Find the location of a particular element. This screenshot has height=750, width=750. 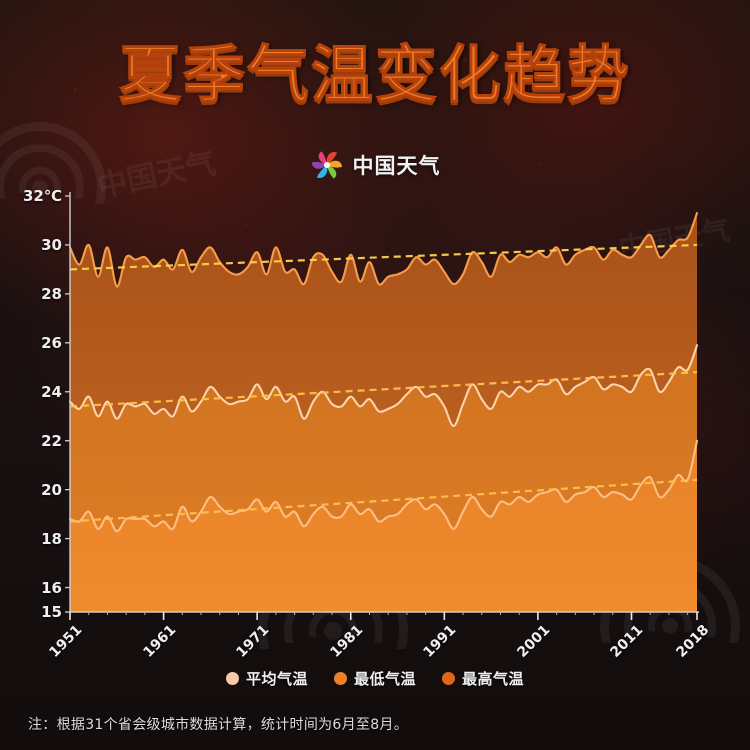

legend-item: 最低气温 is located at coordinates (374, 678).